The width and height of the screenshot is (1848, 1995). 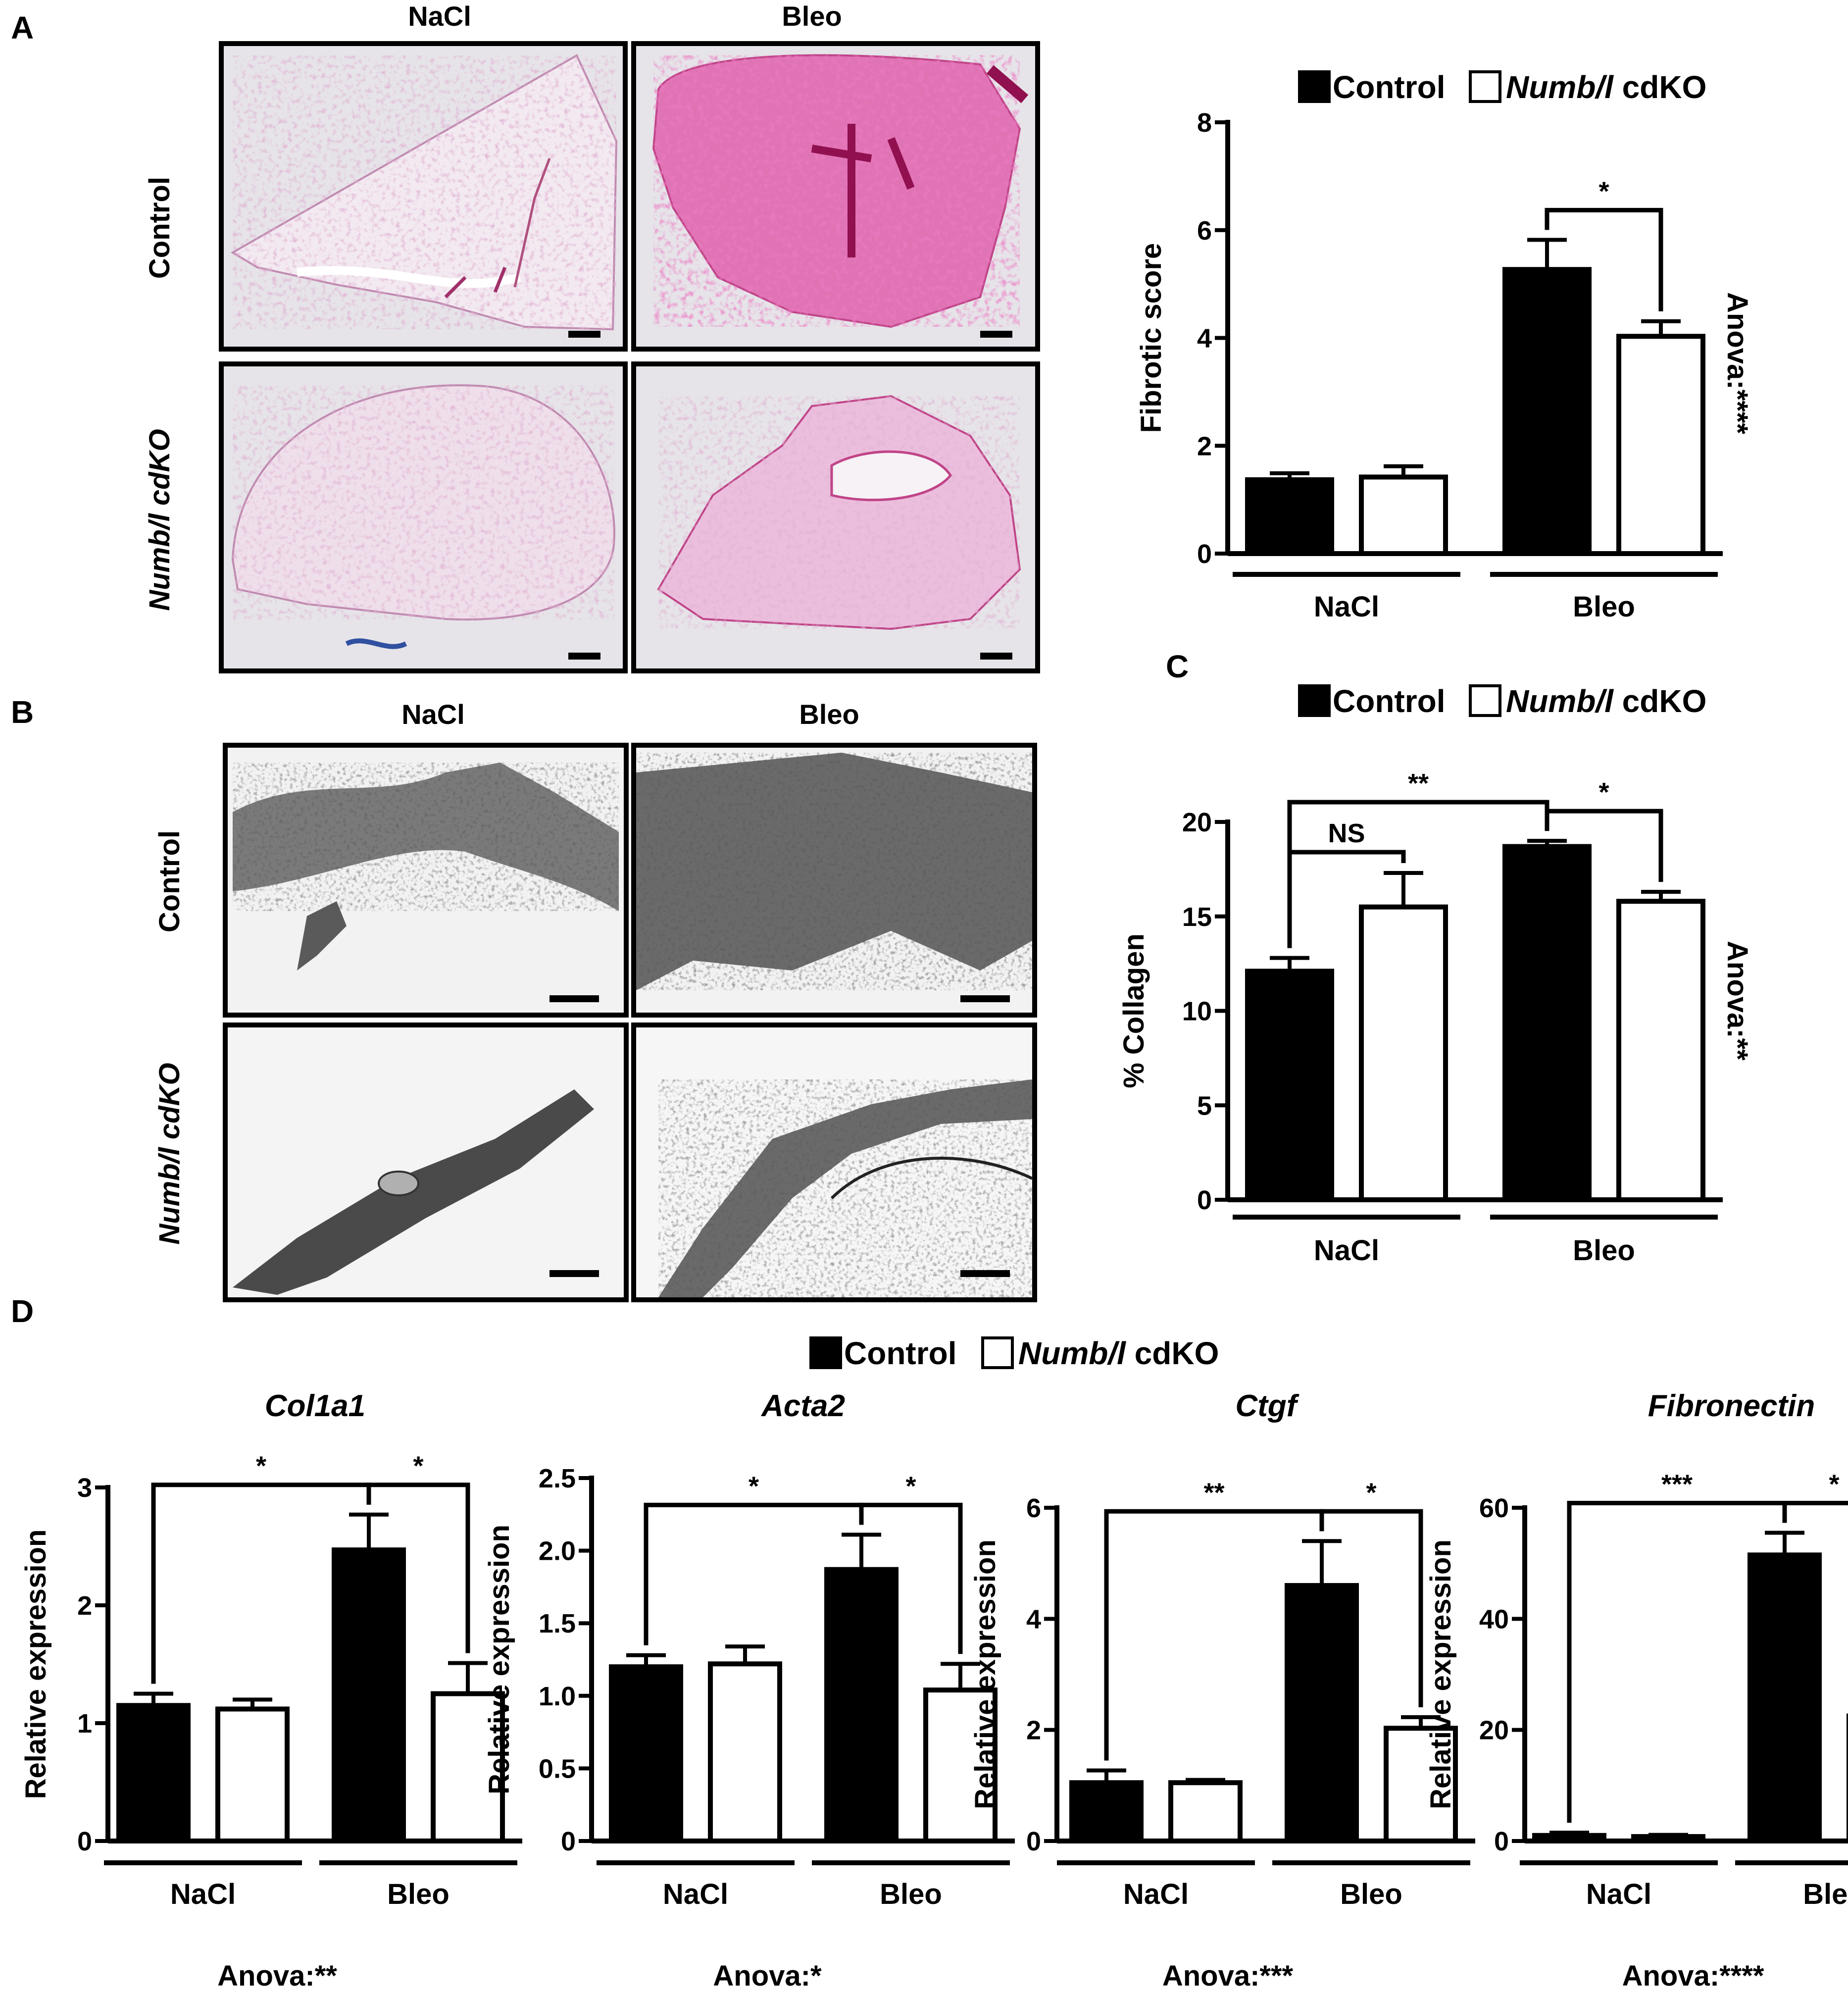 What do you see at coordinates (1389, 701) in the screenshot?
I see `legend-c-control-label: Control` at bounding box center [1389, 701].